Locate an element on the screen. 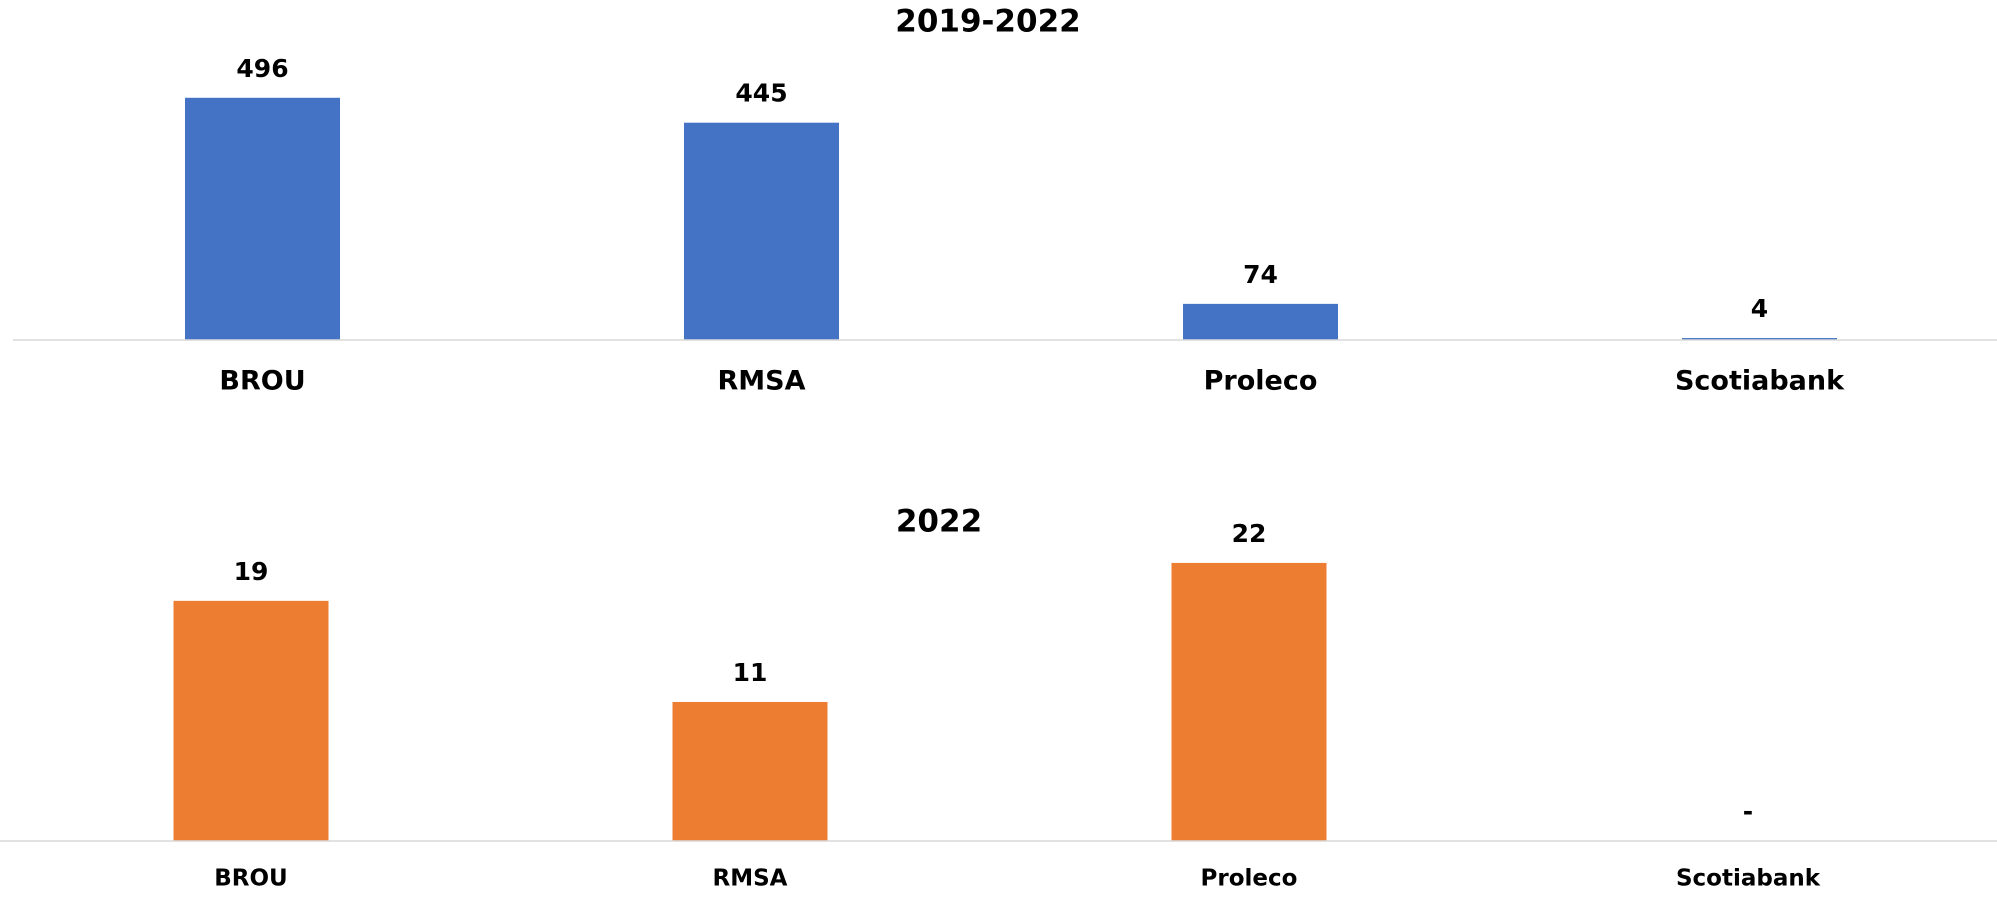  data-label: 11 is located at coordinates (750, 672).